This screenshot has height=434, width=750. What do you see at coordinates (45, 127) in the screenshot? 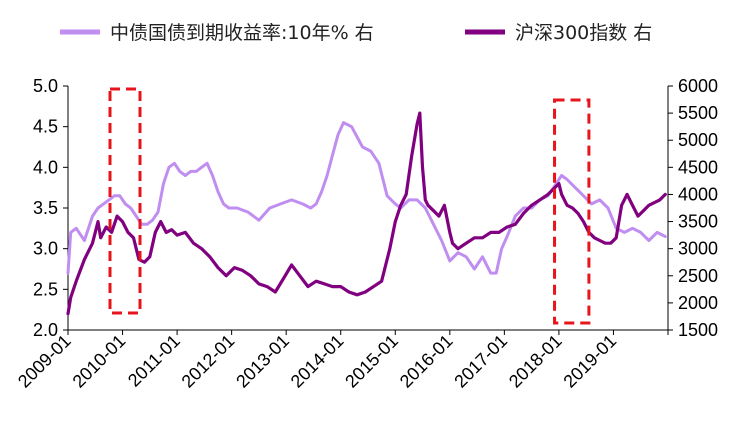
I see `left-tick-label: 4.5` at bounding box center [45, 127].